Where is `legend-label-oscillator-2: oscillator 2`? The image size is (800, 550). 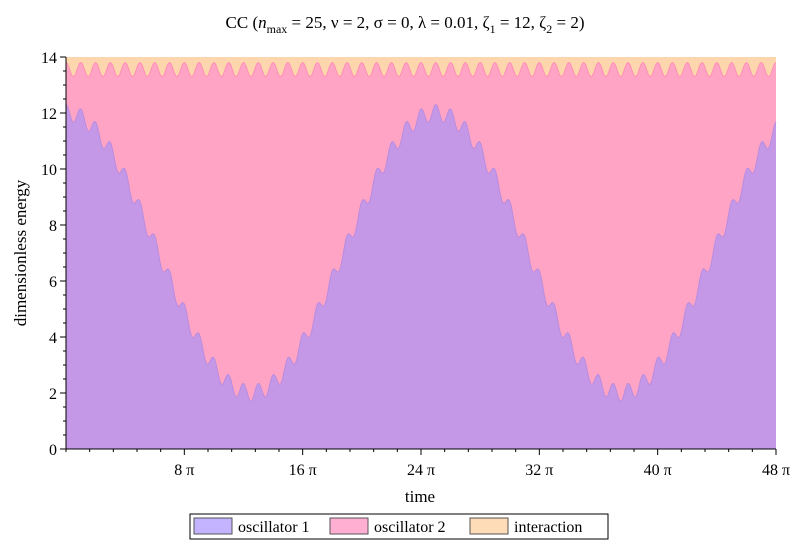 legend-label-oscillator-2: oscillator 2 is located at coordinates (410, 527).